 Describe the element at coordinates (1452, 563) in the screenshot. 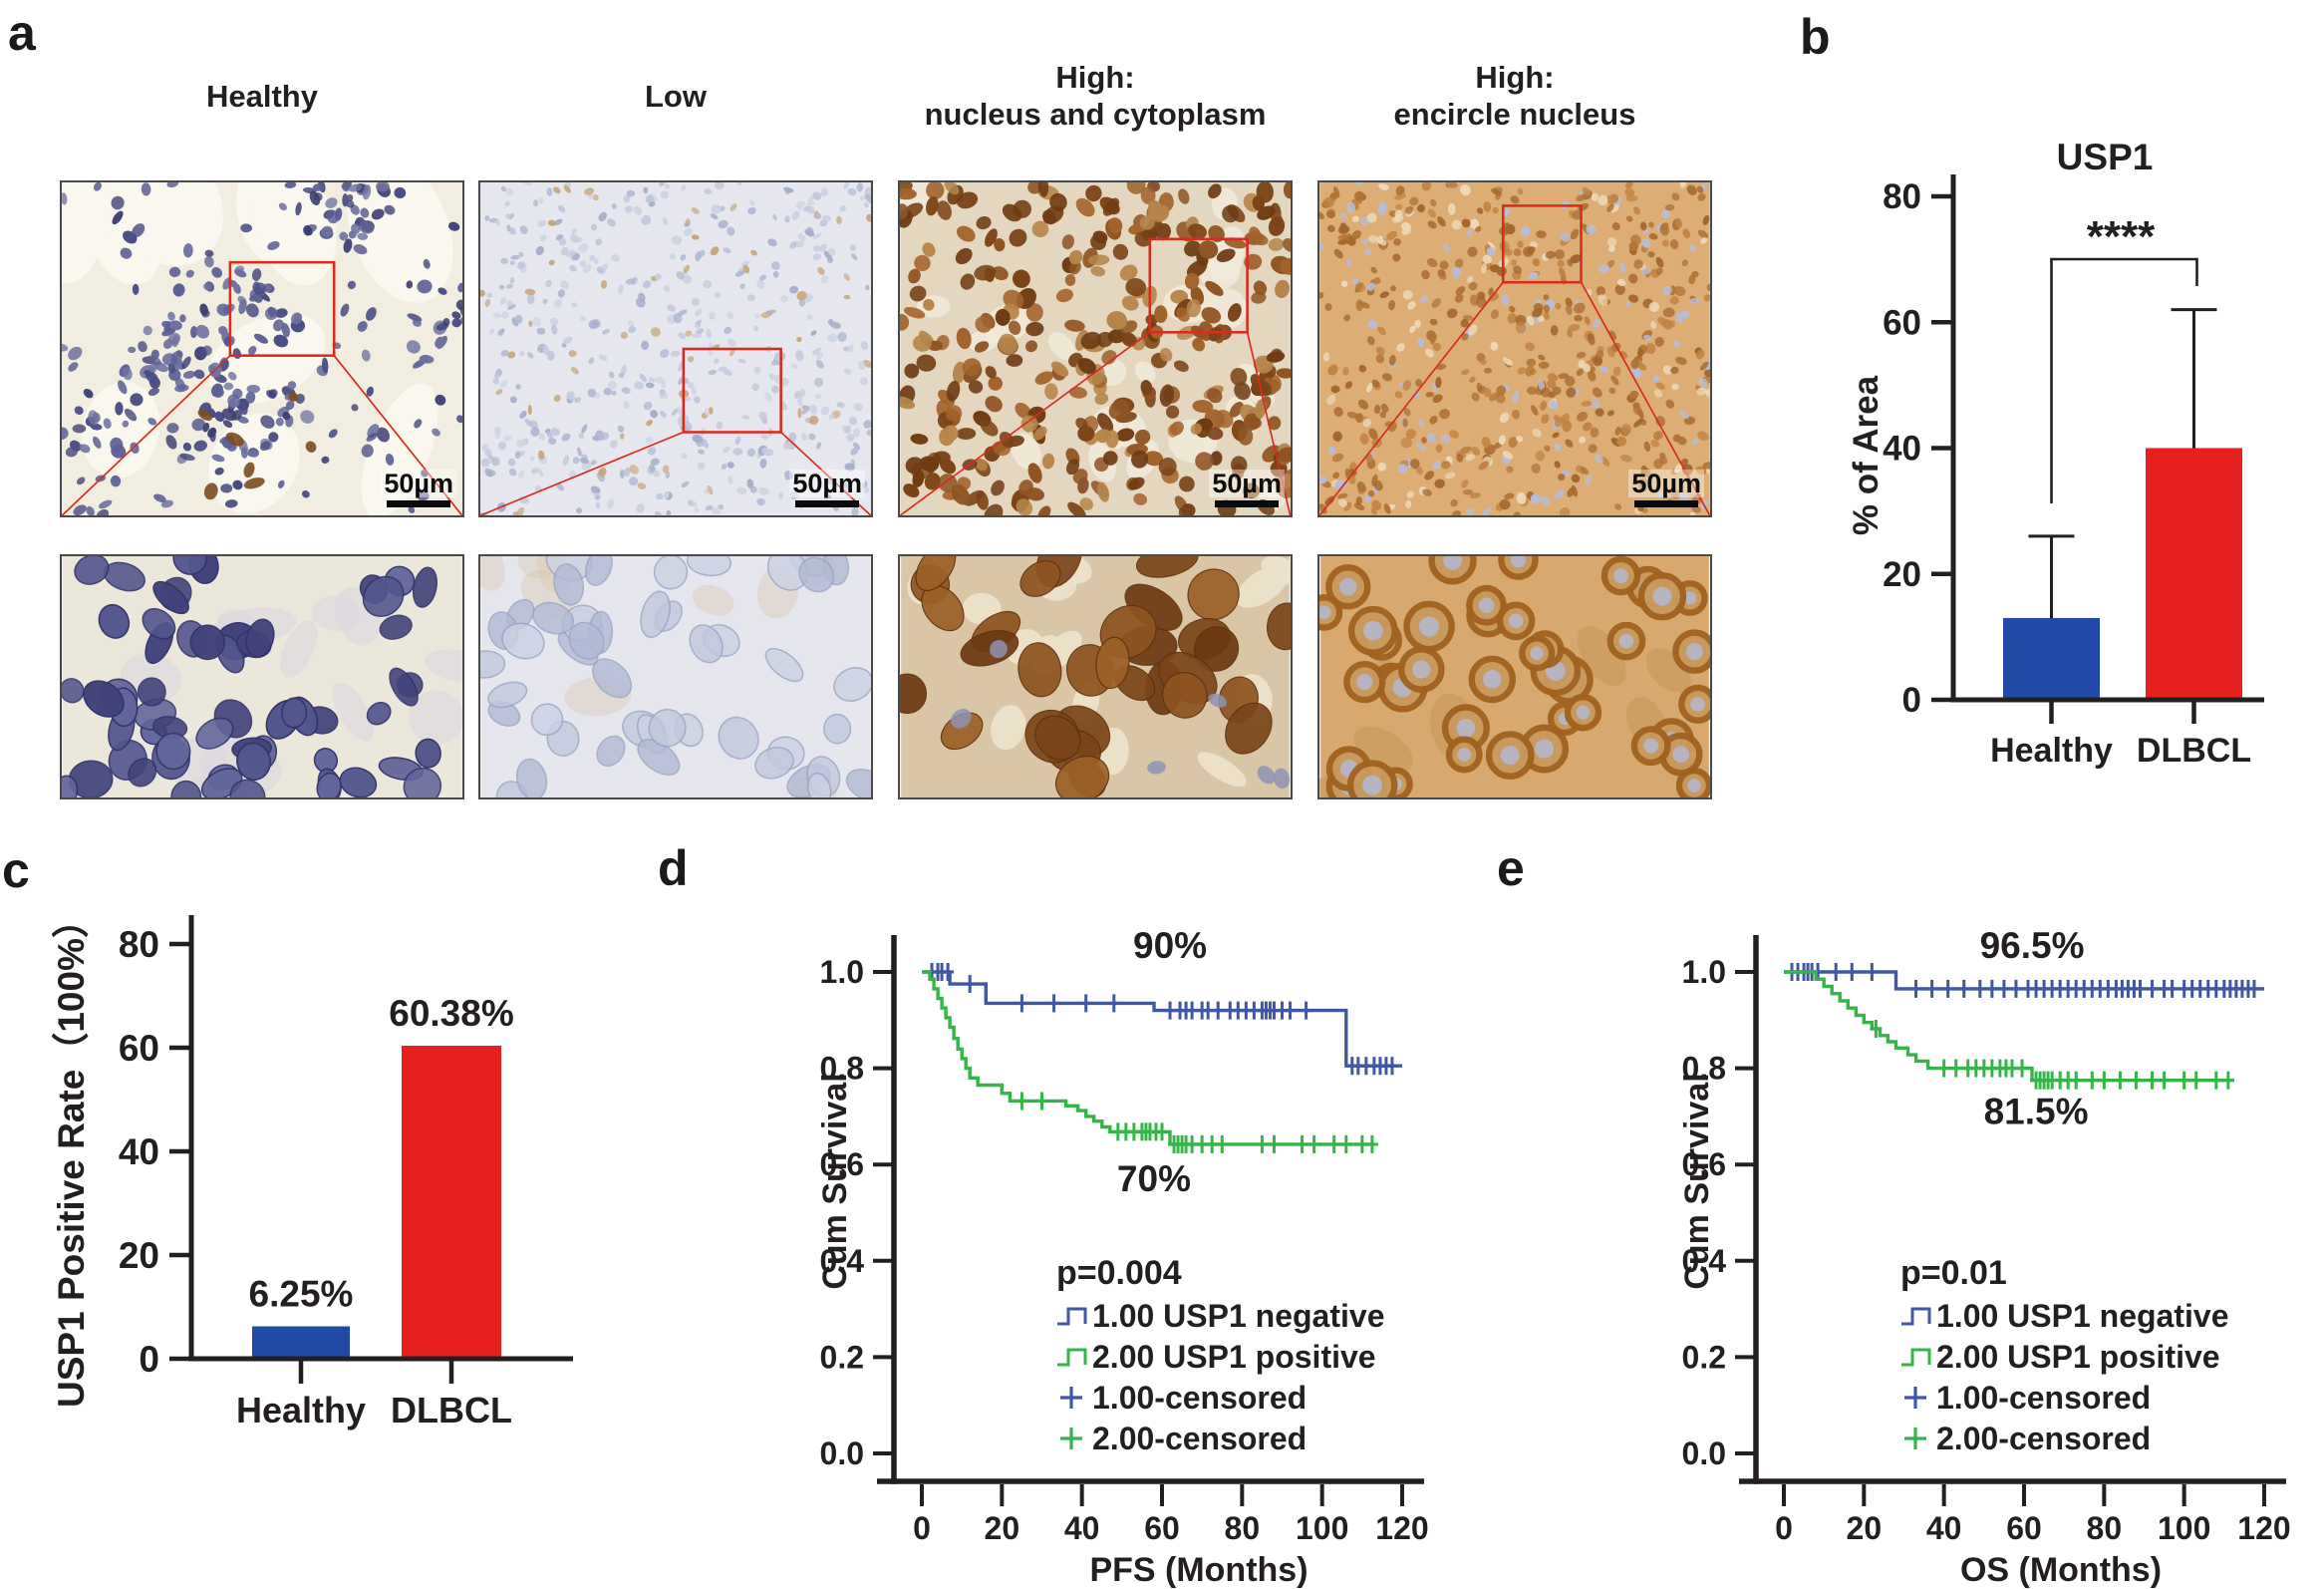

I see `cell-nucleus` at that location.